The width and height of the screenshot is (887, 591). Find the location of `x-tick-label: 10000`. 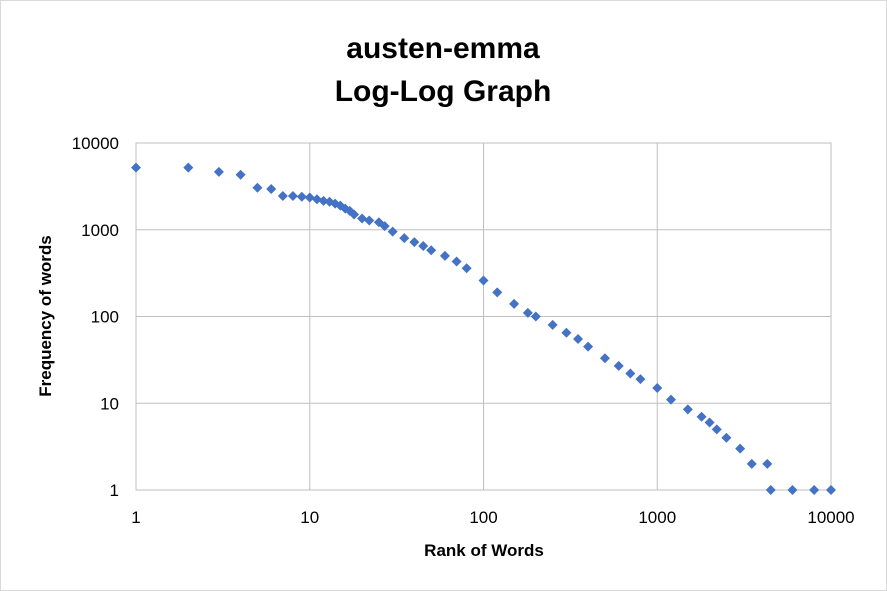

x-tick-label: 10000 is located at coordinates (830, 517).